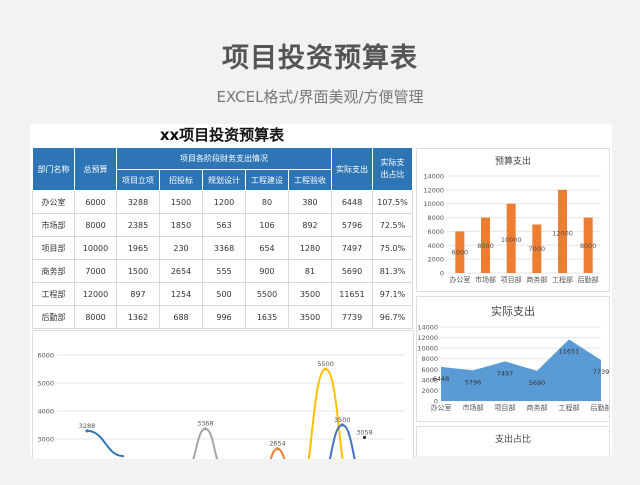  Describe the element at coordinates (87, 426) in the screenshot. I see `line-data-label: 3288` at that location.